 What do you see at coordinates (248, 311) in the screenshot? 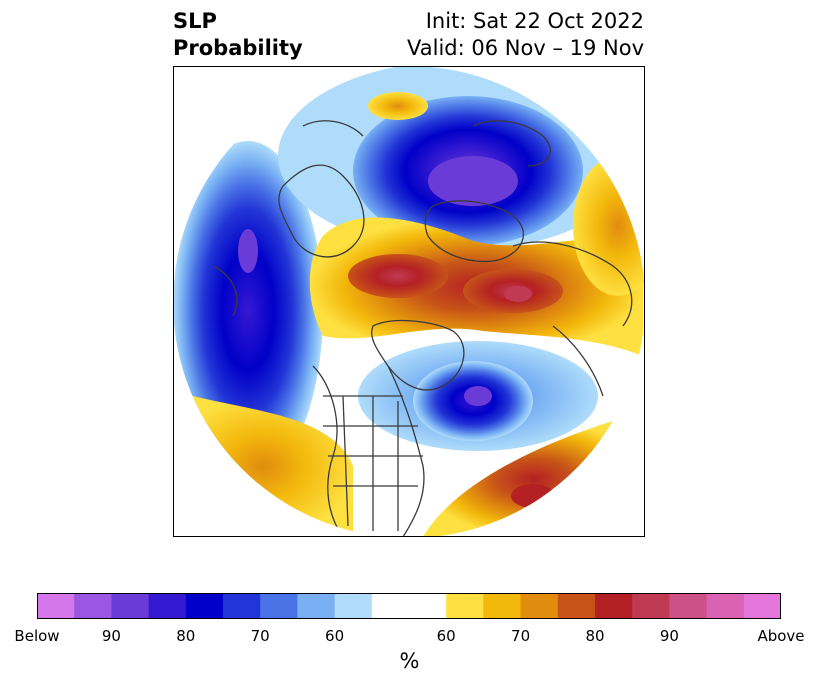
I see `blue-anomaly-pacific` at bounding box center [248, 311].